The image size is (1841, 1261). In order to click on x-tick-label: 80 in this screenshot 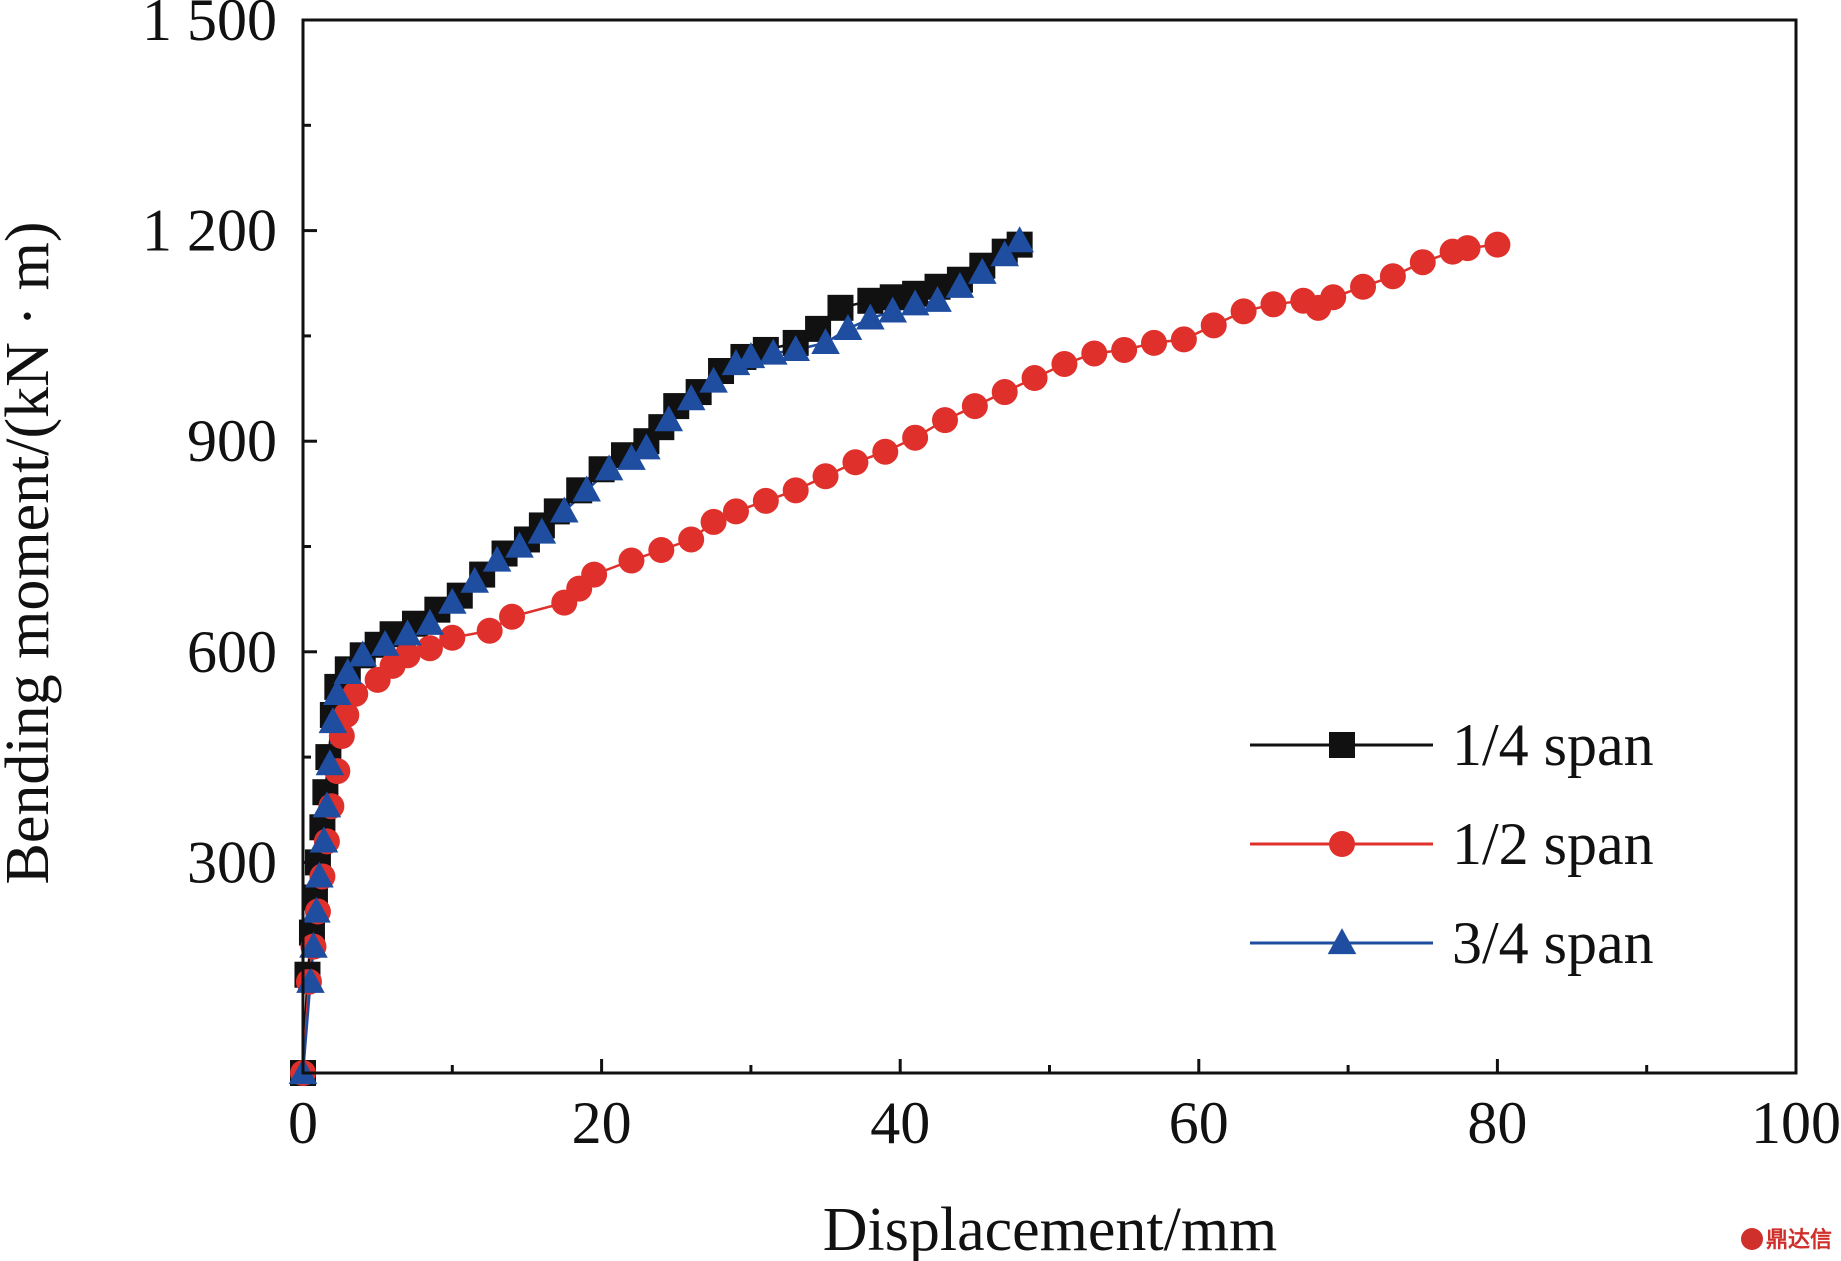, I will do `click(1497, 1123)`.